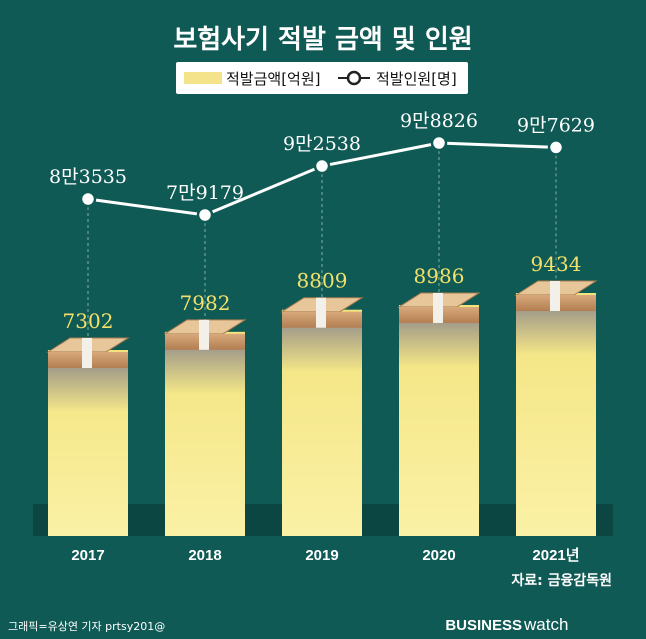 Image resolution: width=646 pixels, height=639 pixels. Describe the element at coordinates (555, 555) in the screenshot. I see `x-tick-label: 2021년` at that location.